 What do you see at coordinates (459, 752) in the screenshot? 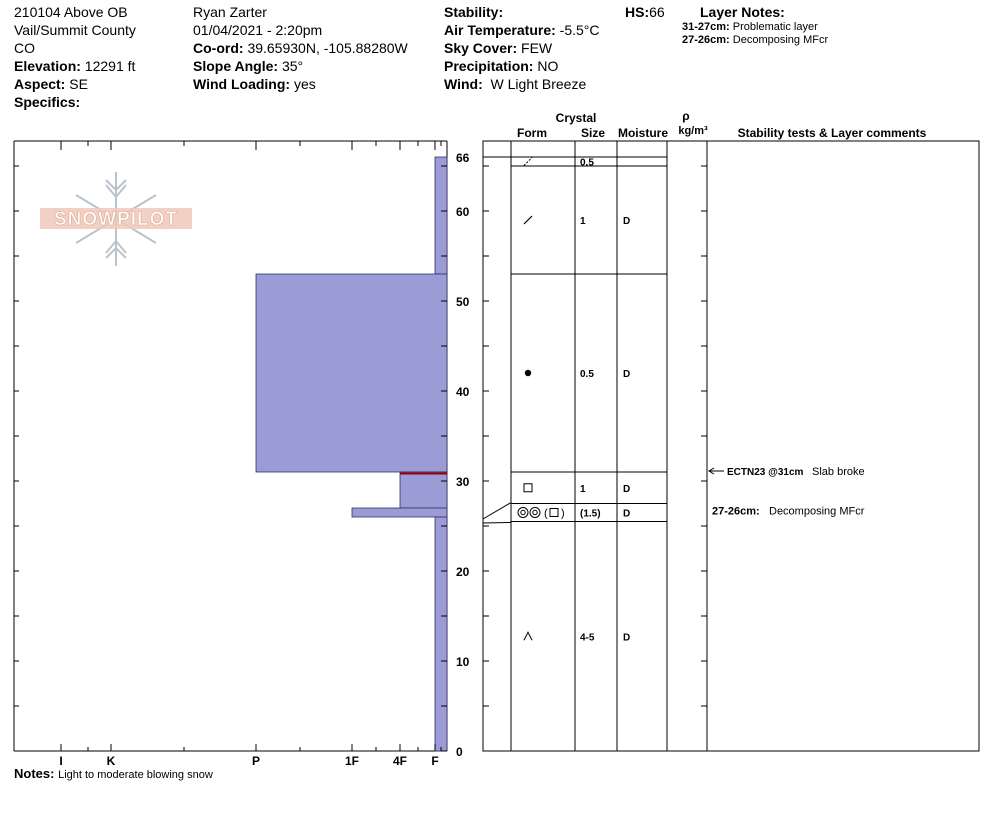
I see `y-tick-label: 0` at bounding box center [459, 752].